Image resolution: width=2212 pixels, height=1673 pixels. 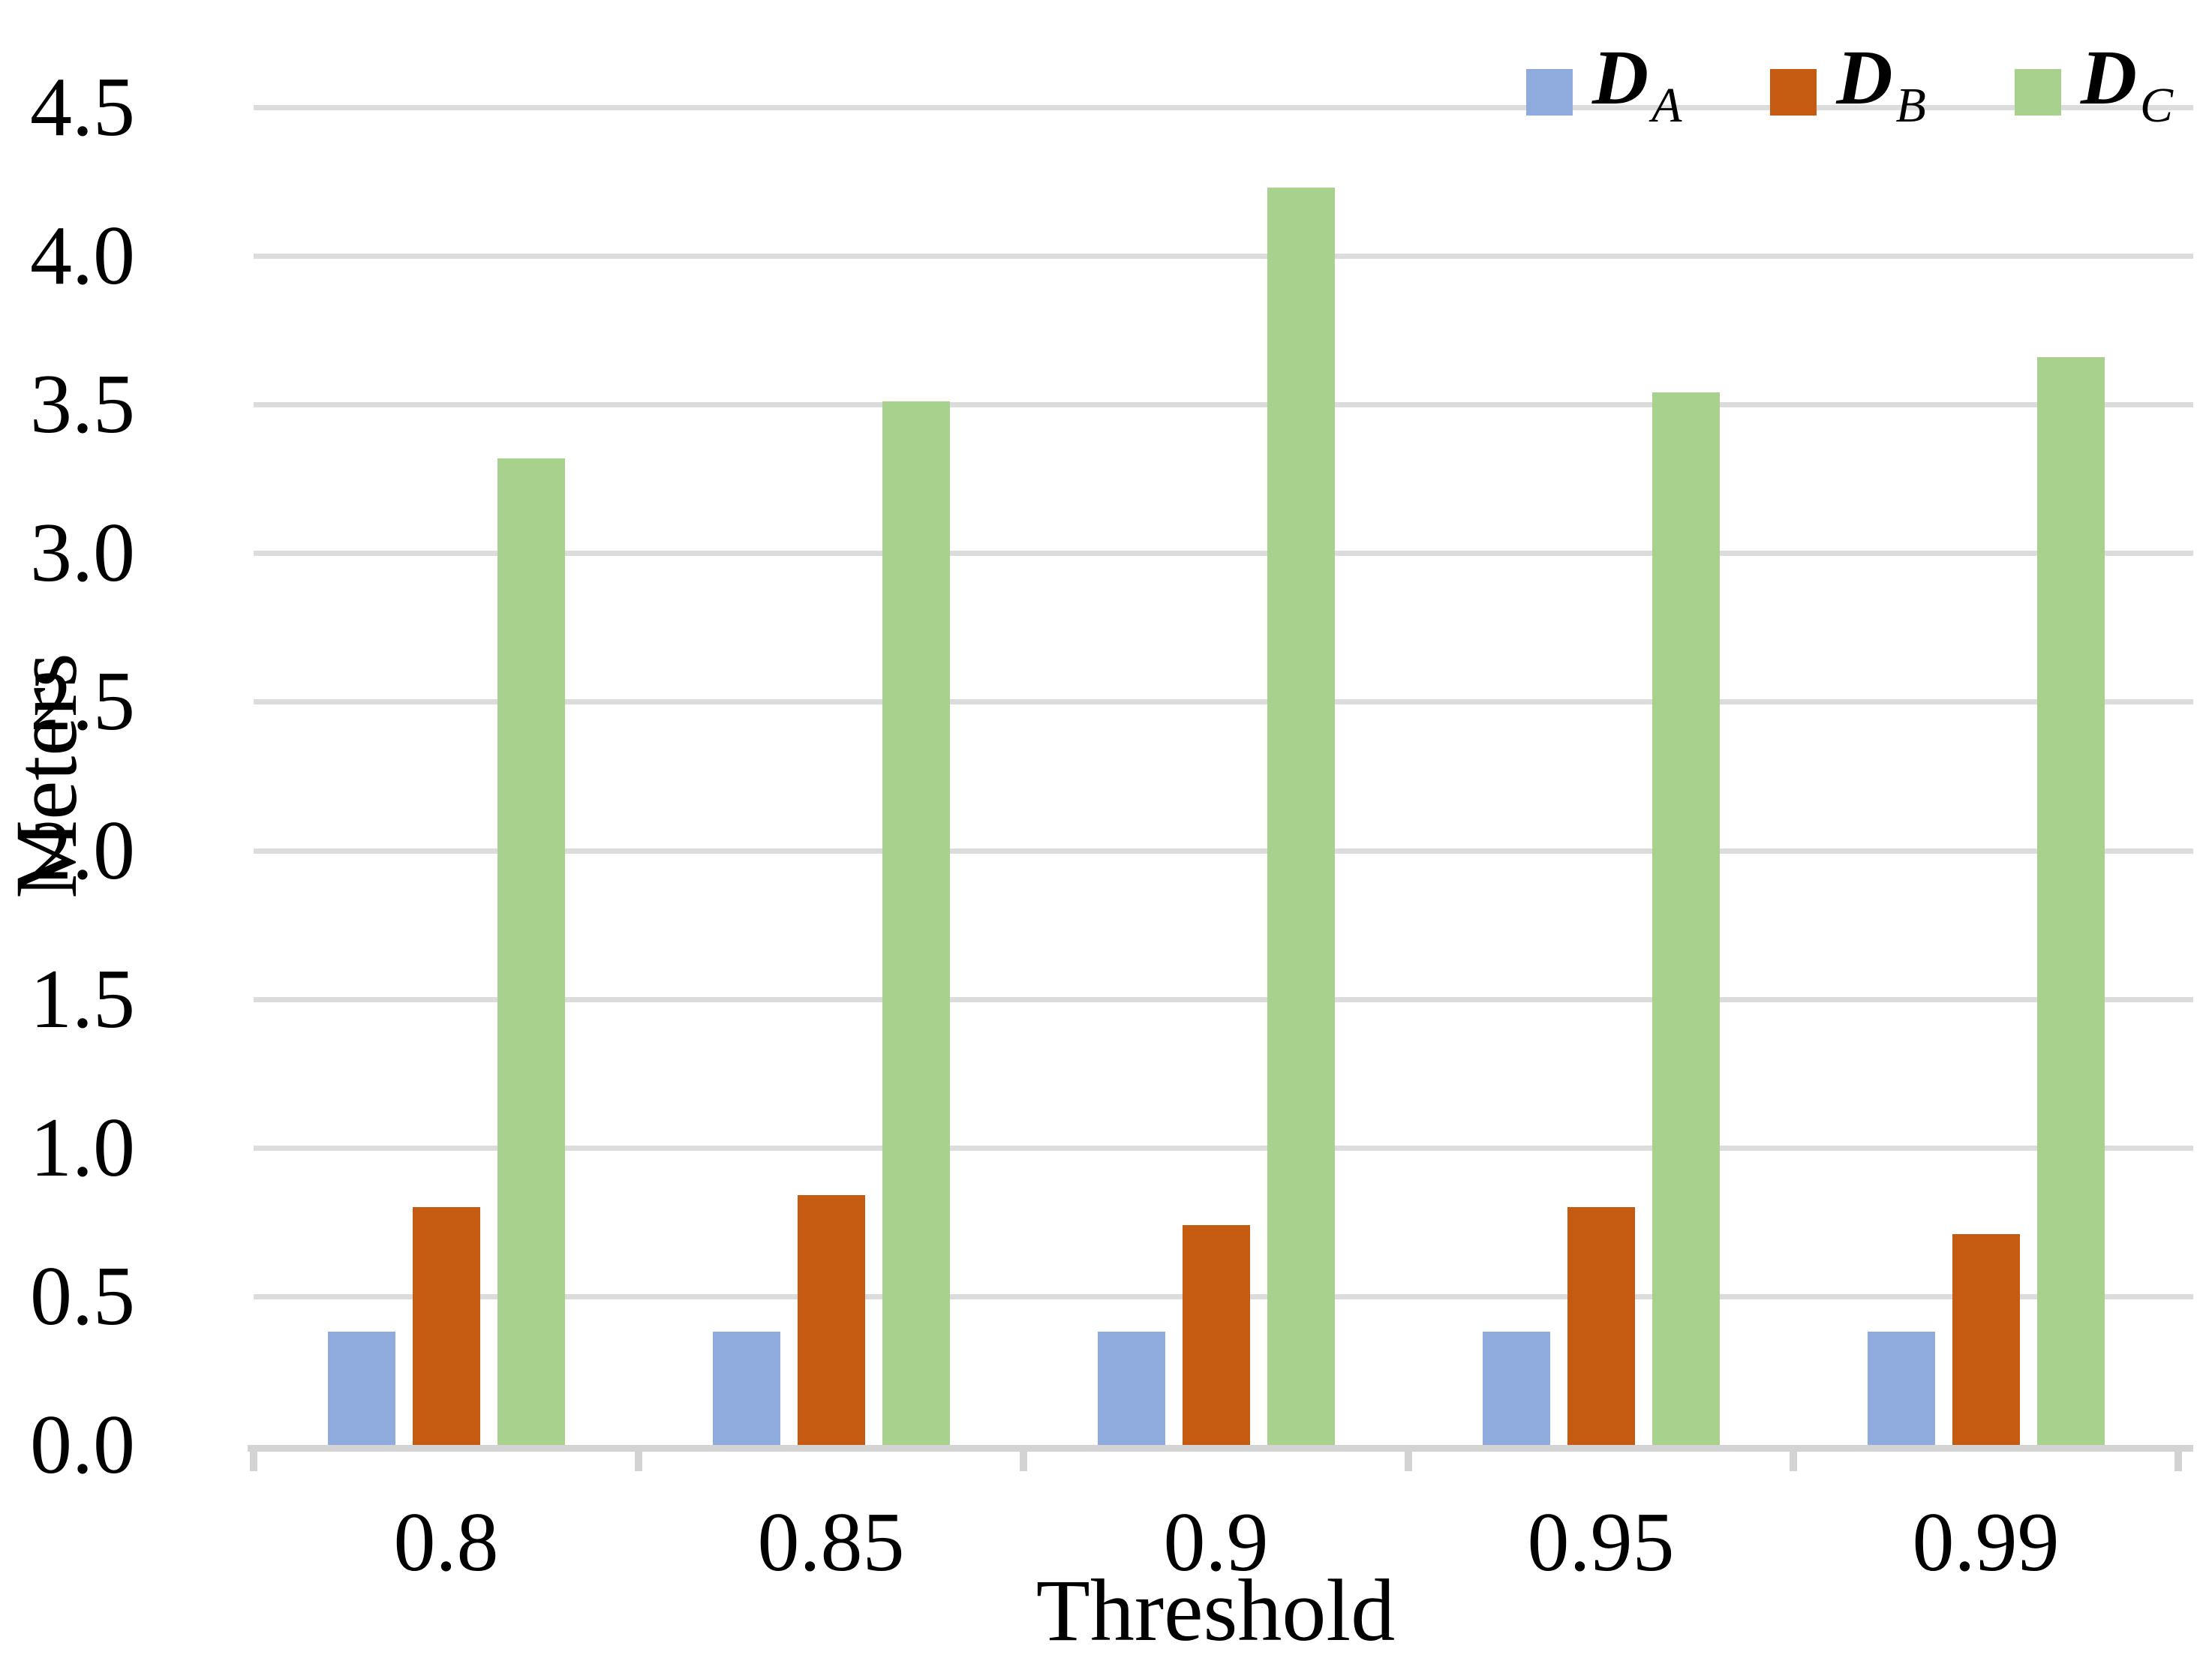 I want to click on legend-item-DC: DC, so click(x=2094, y=92).